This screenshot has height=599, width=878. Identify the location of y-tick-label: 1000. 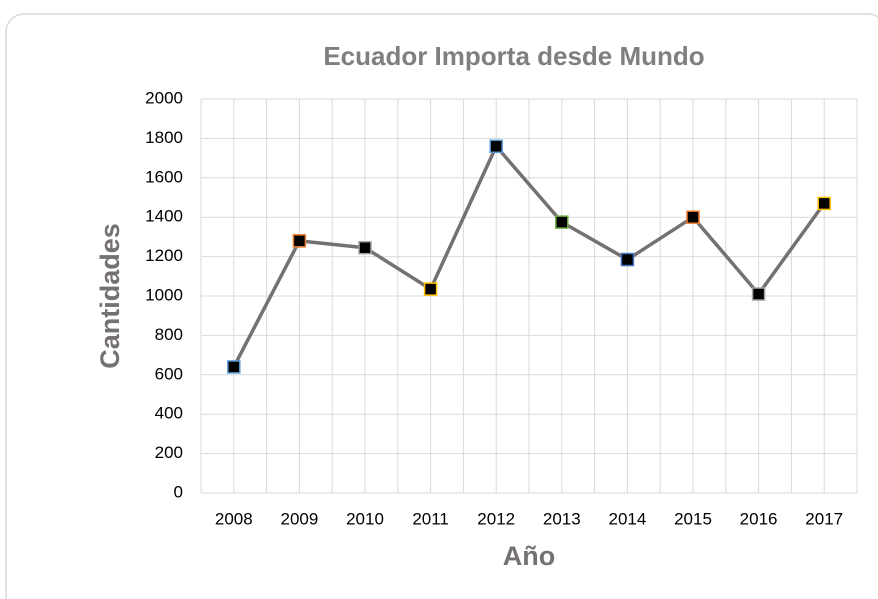
(164, 294).